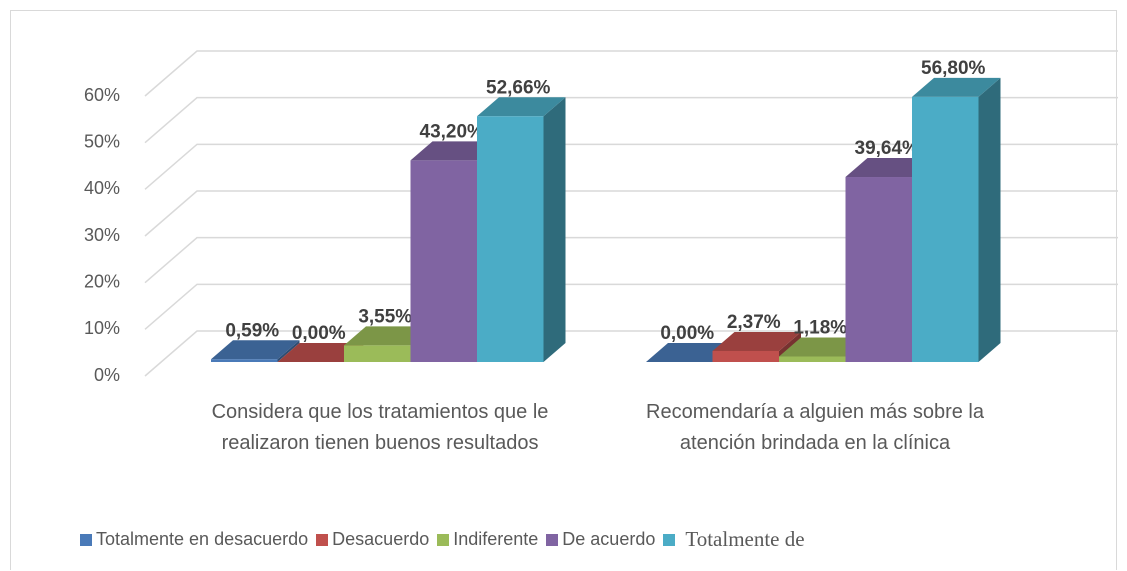  Describe the element at coordinates (381, 539) in the screenshot. I see `legend-label: Desacuerdo` at that location.